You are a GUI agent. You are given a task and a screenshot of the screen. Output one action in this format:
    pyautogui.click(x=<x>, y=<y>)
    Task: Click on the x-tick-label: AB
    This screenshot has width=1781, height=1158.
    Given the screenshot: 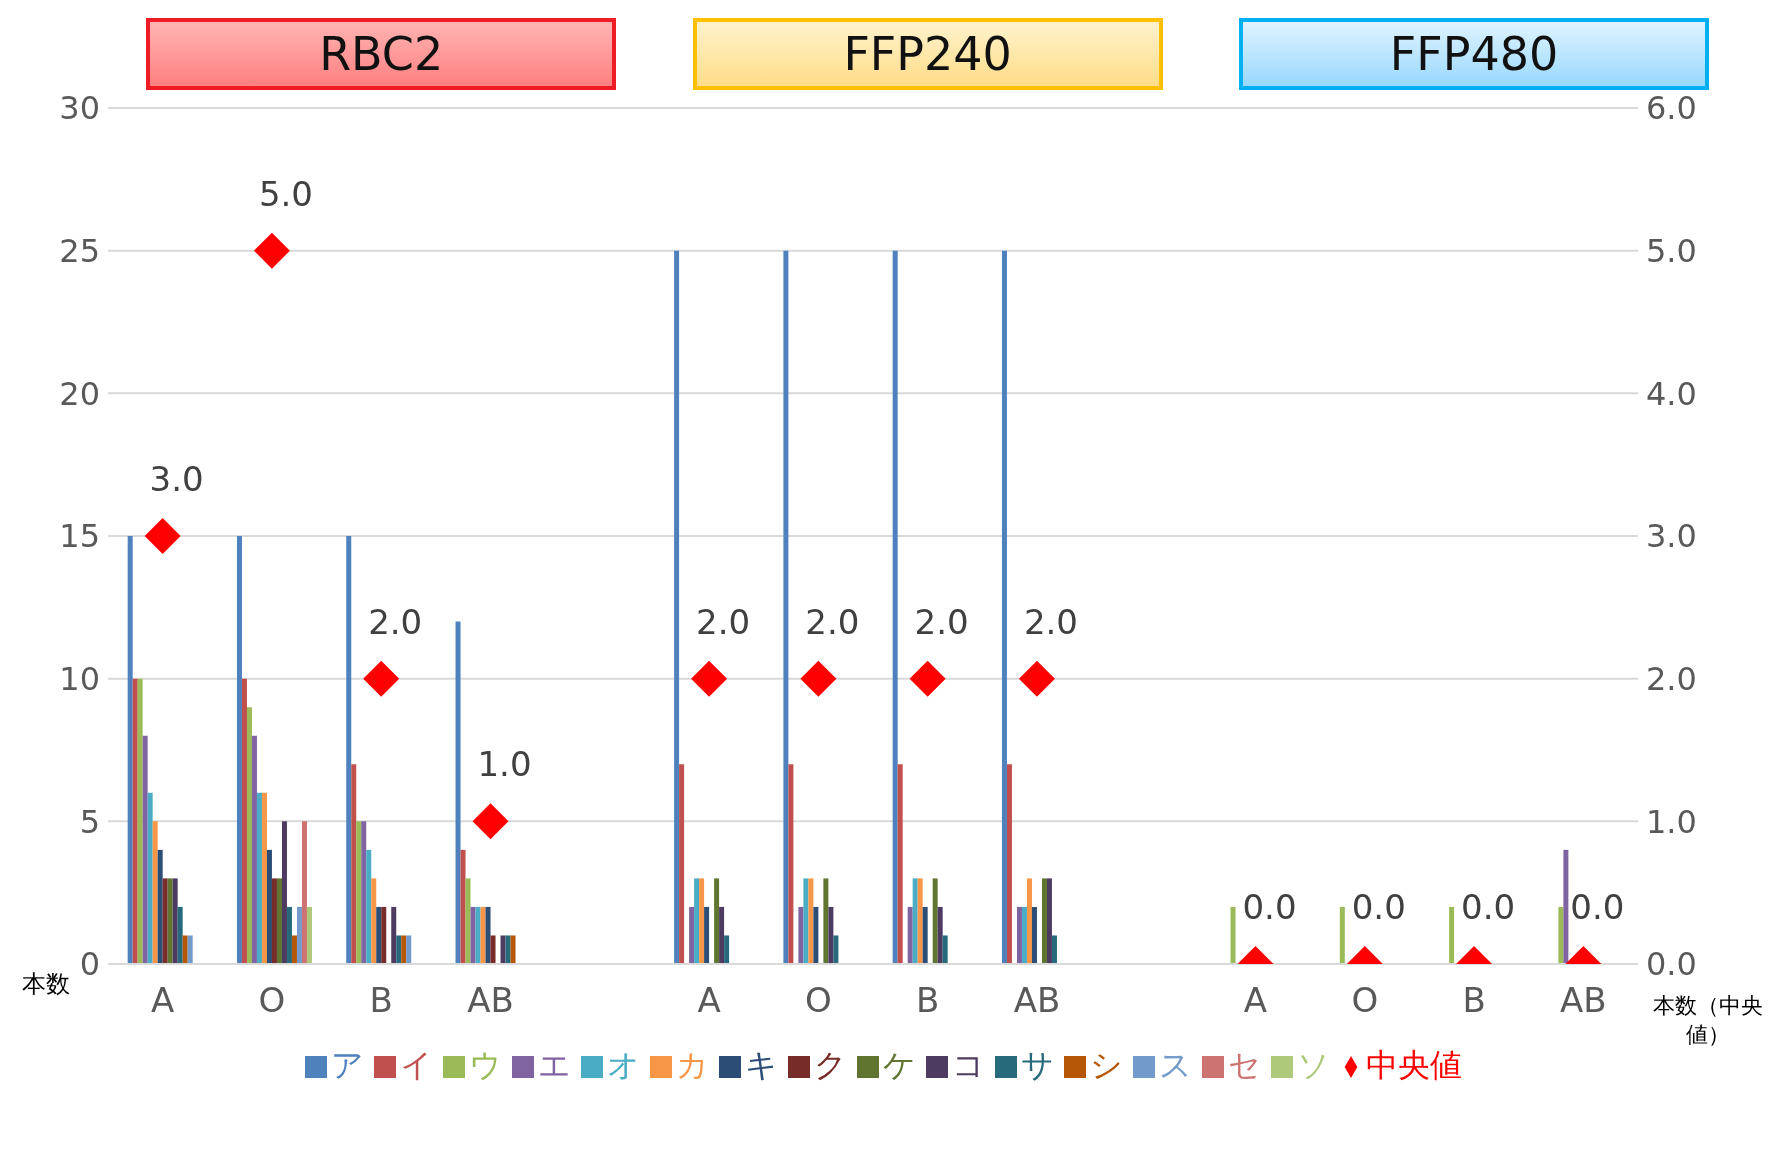 What is the action you would take?
    pyautogui.click(x=1583, y=1000)
    